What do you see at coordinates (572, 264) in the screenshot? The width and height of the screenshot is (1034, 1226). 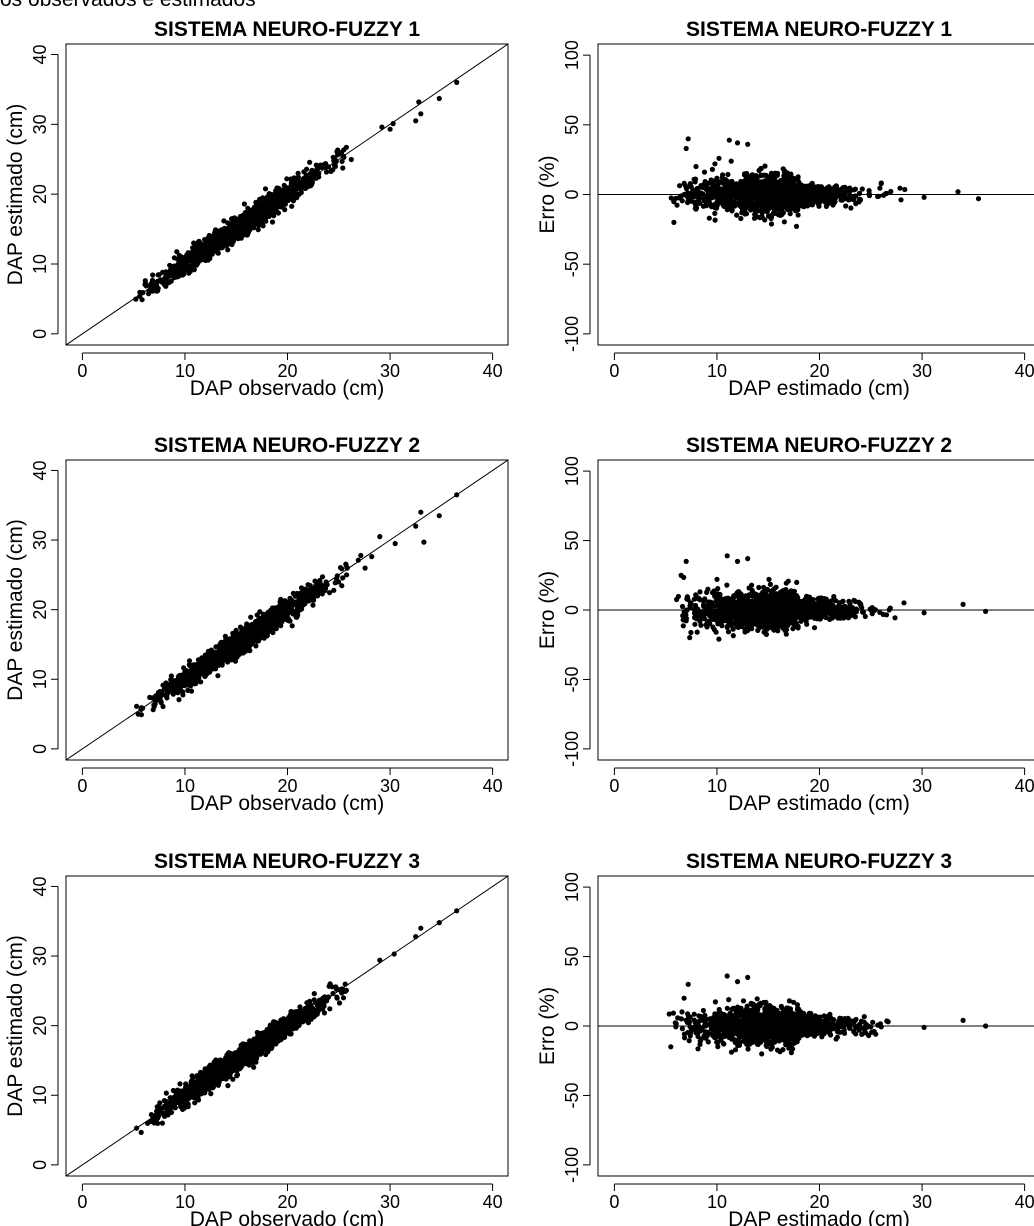 I see `y-tick-label: -50` at bounding box center [572, 264].